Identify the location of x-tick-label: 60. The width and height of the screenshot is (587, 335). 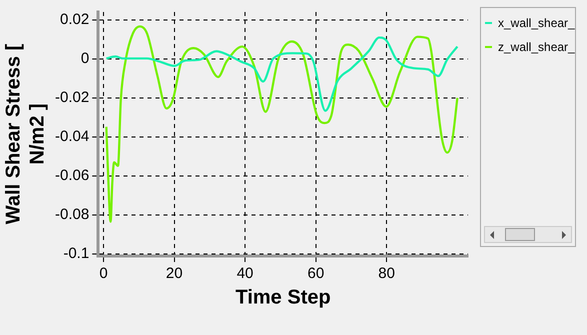
(315, 273).